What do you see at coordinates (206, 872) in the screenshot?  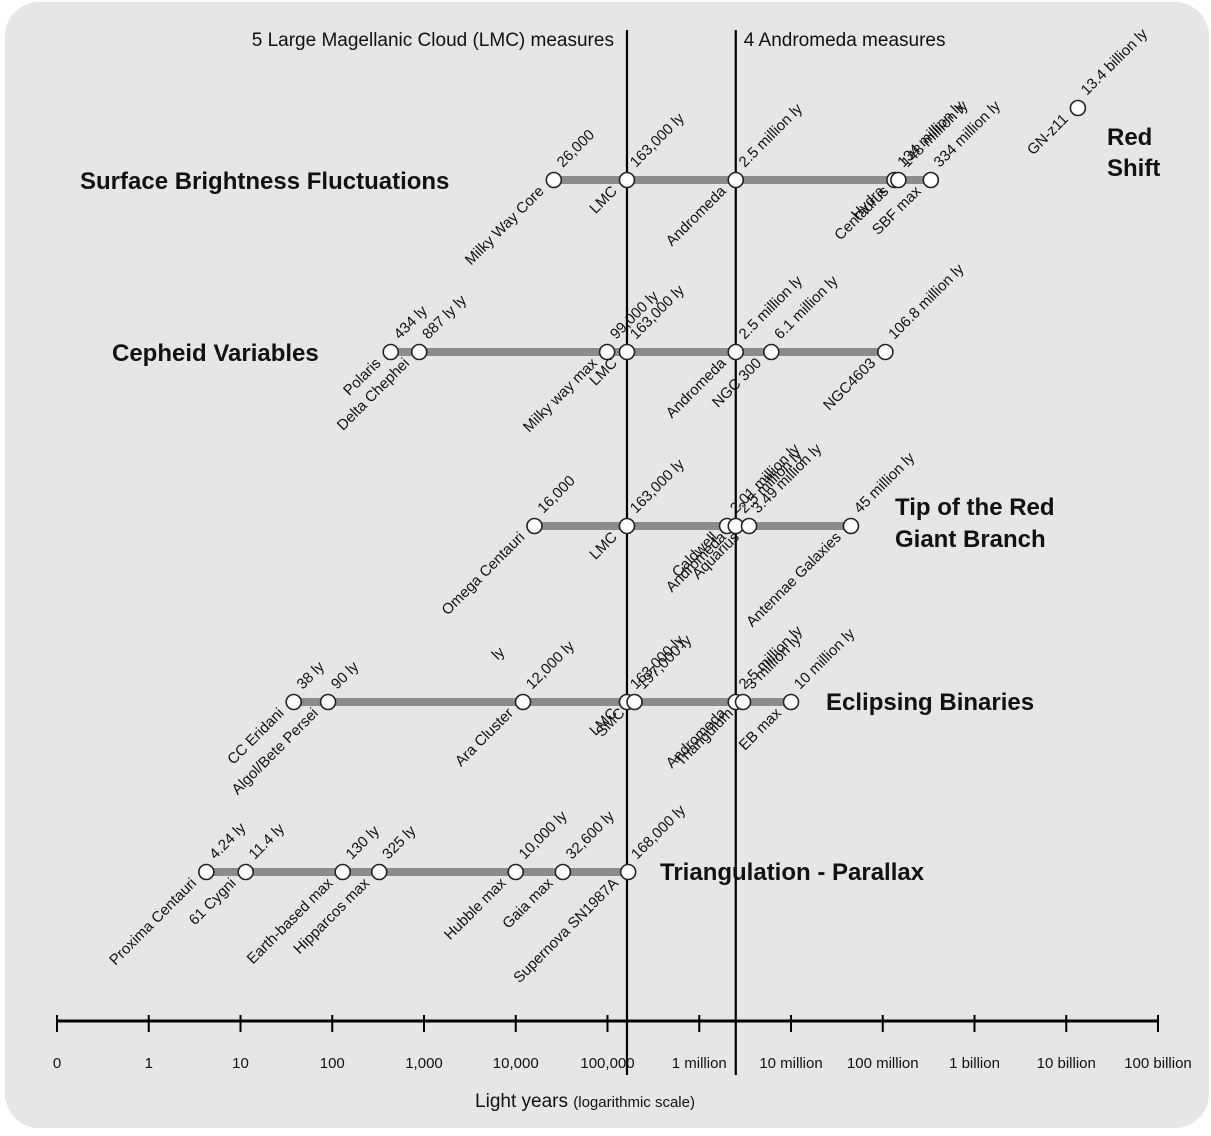 I see `point-triangulation-parallax-proxima-centauri-marker` at bounding box center [206, 872].